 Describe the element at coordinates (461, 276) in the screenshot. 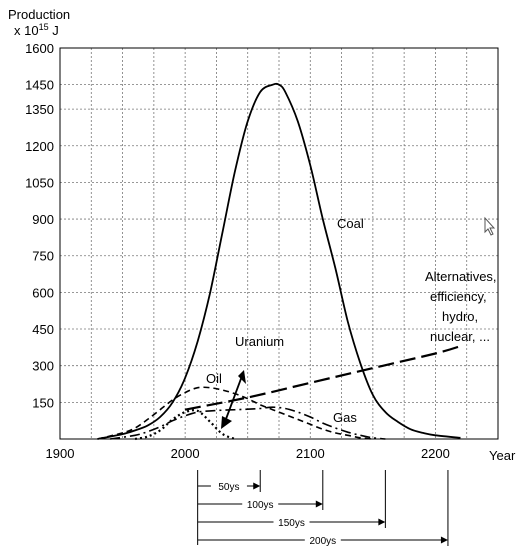

I see `alternatives-label-line1: Alternatives,` at that location.